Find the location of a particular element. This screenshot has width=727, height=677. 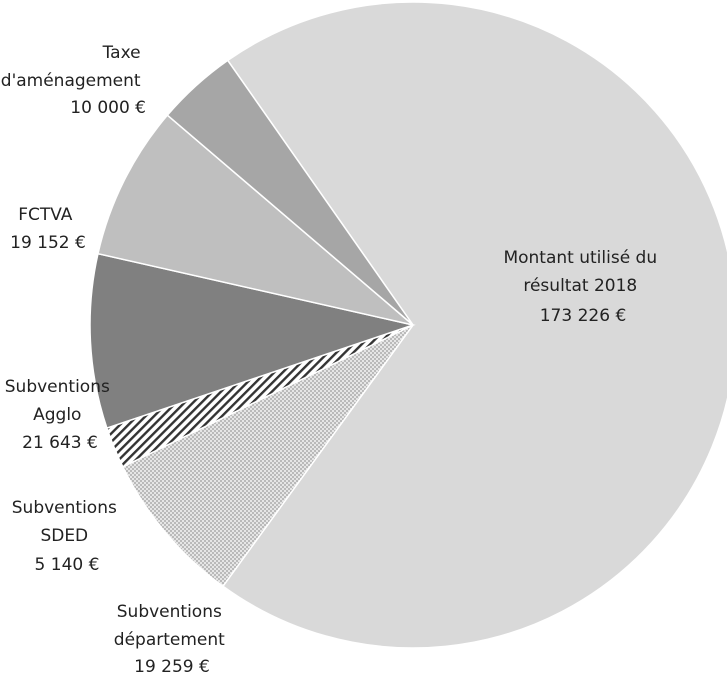

label-subventions-sded: Subventions SDED 5 140 € is located at coordinates (67, 536).